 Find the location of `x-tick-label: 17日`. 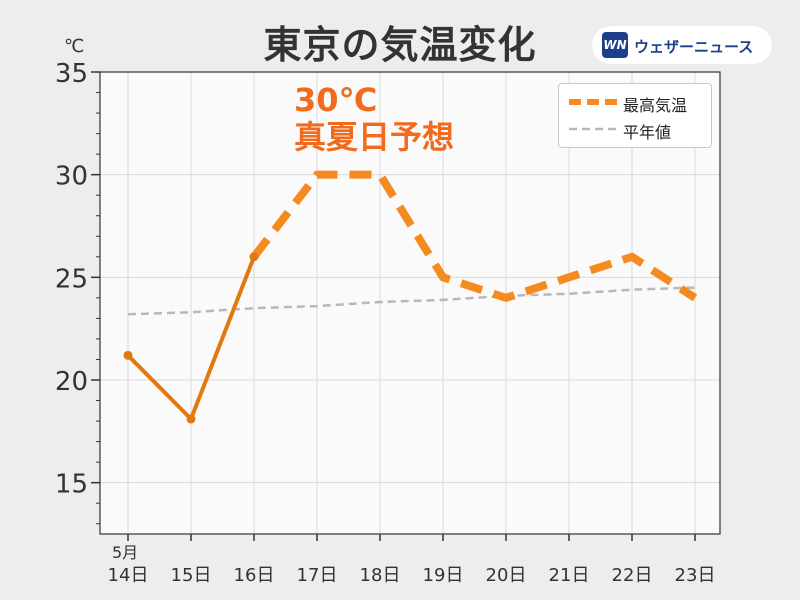

x-tick-label: 17日 is located at coordinates (317, 575).